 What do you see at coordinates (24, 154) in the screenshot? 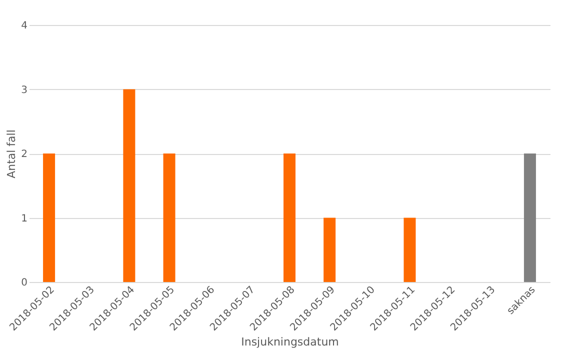
I see `y-tick-label: 2` at bounding box center [24, 154].